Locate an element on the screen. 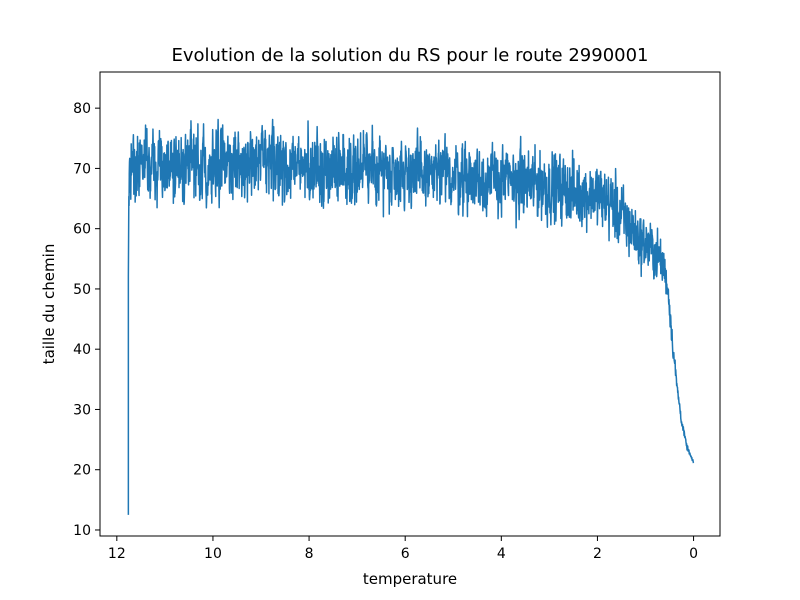  x-tick-label: 6 is located at coordinates (405, 554).